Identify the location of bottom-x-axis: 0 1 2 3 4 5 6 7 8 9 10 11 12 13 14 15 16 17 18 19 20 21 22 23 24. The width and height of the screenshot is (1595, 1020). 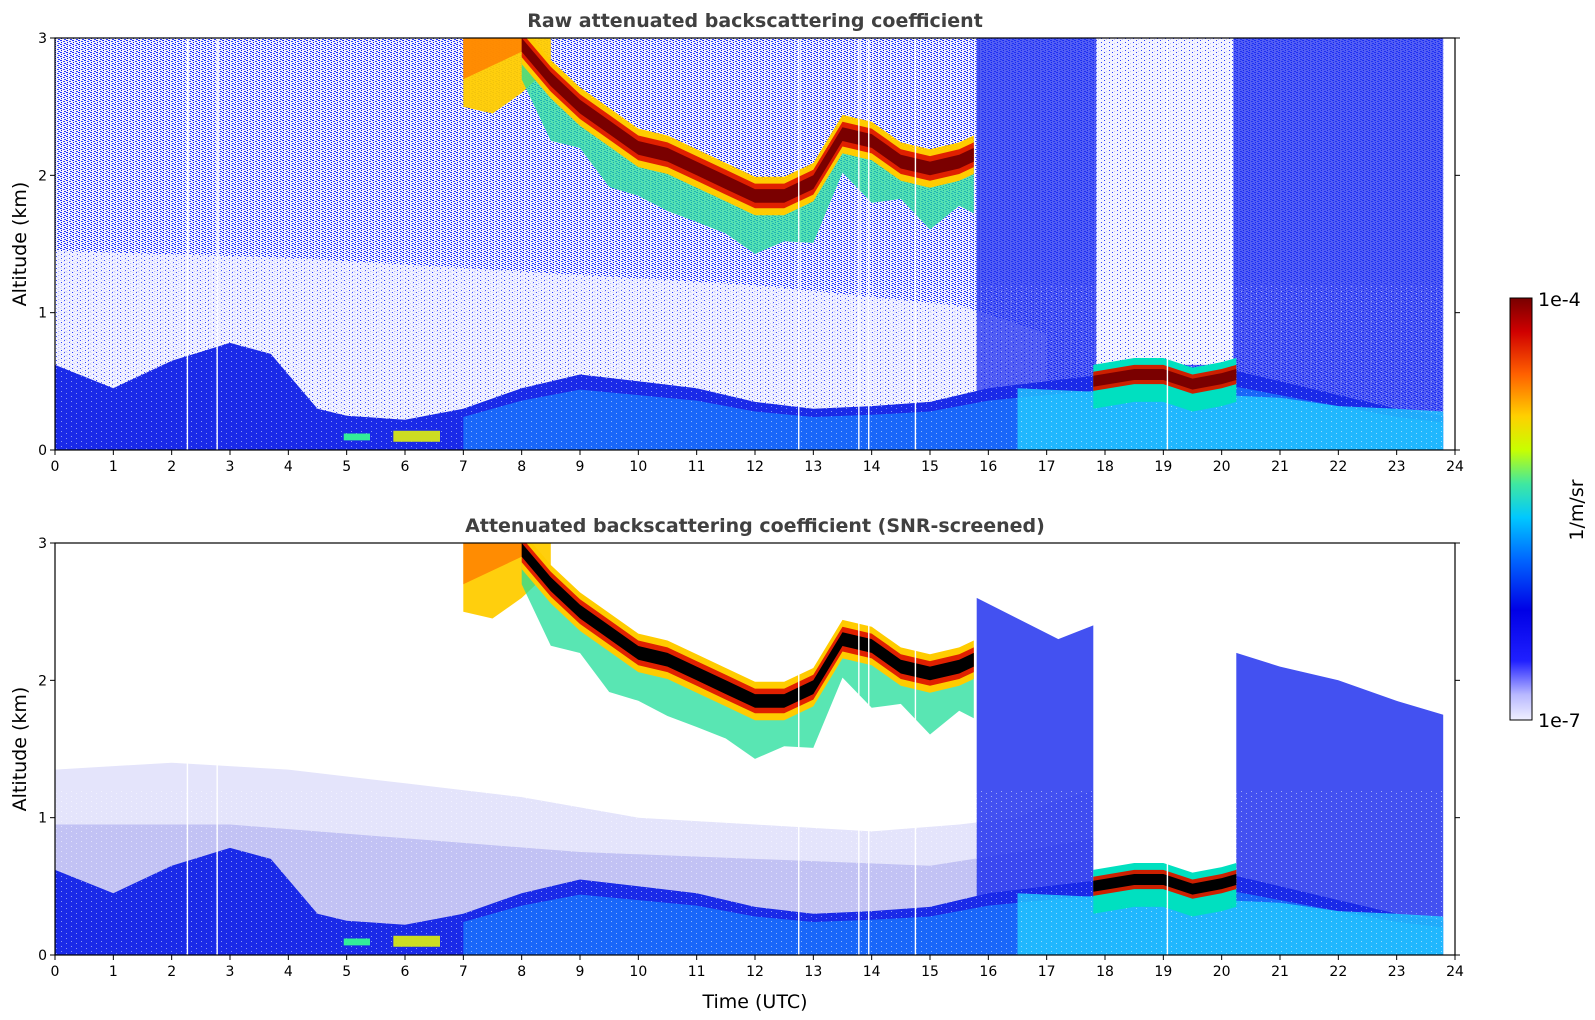
(757, 967).